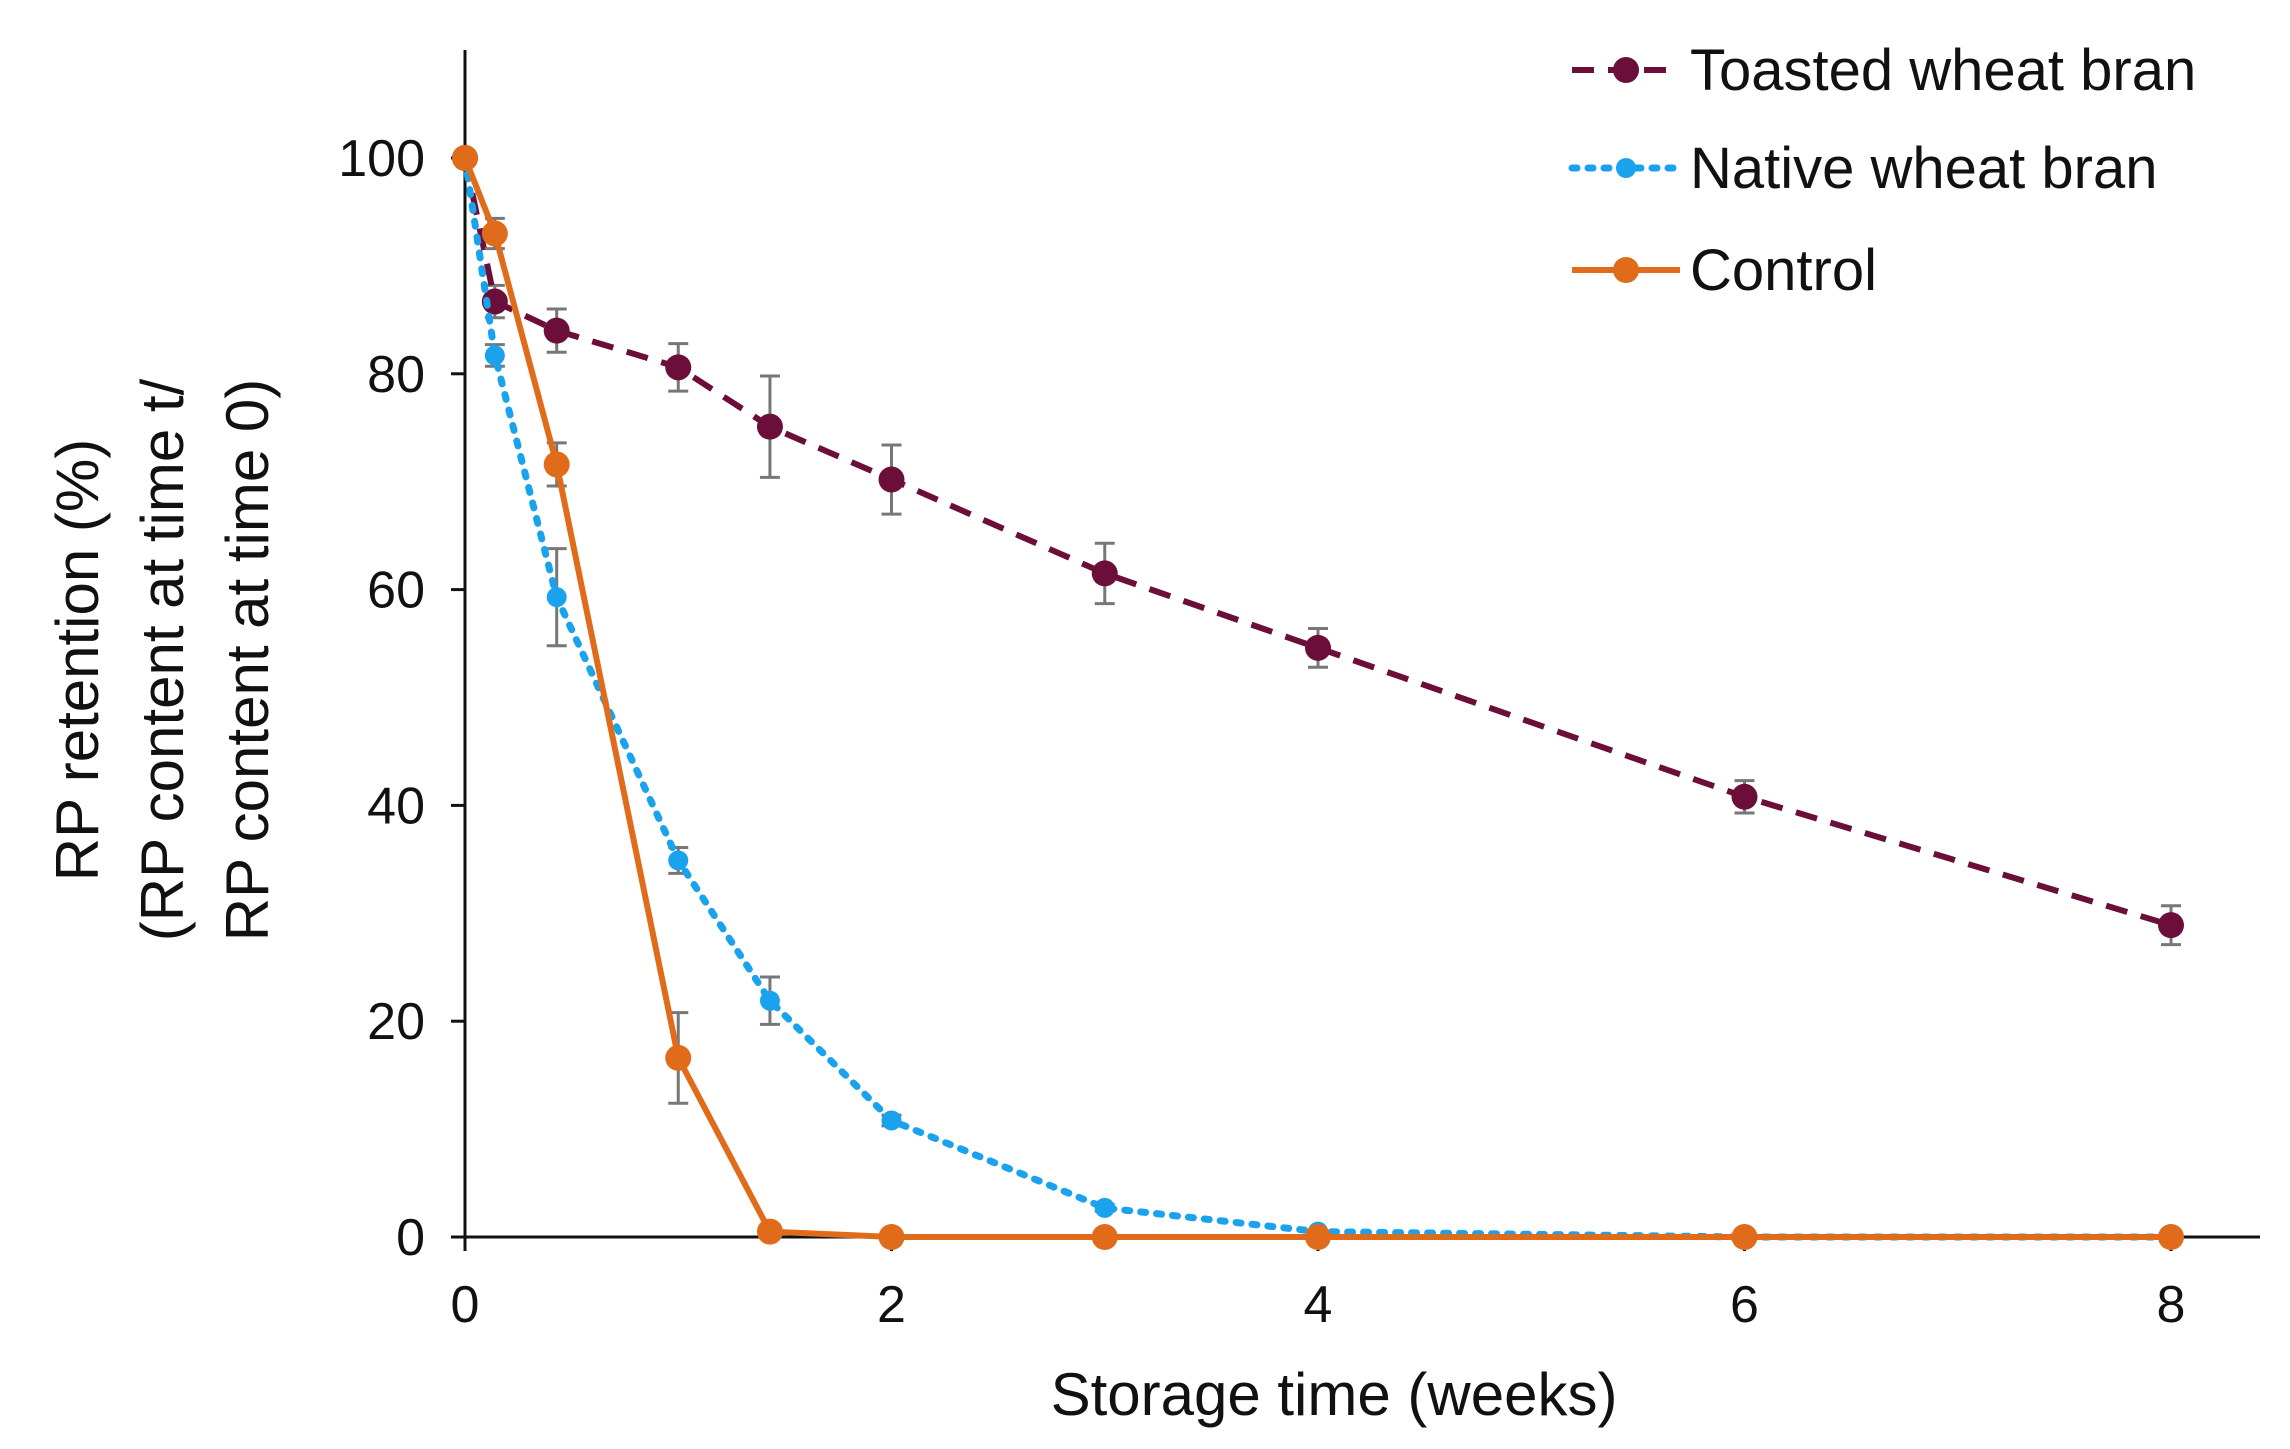 Image resolution: width=2290 pixels, height=1449 pixels. Describe the element at coordinates (2171, 1305) in the screenshot. I see `x-tick-label: 8` at that location.